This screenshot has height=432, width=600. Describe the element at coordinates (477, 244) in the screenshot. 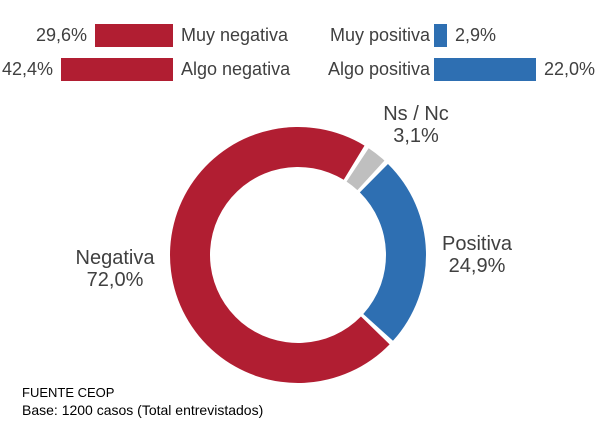

I see `positiva-label: Positiva` at that location.